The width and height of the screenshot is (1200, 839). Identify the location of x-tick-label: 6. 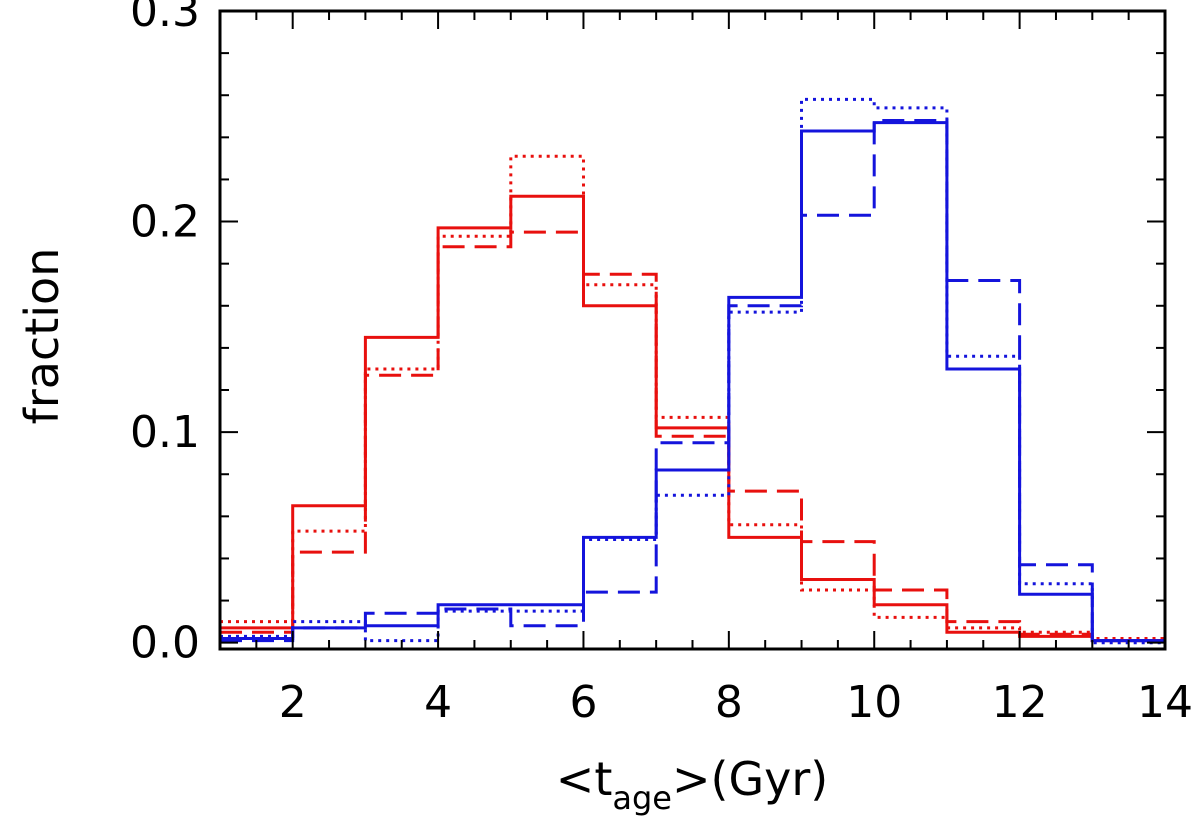
(583, 702).